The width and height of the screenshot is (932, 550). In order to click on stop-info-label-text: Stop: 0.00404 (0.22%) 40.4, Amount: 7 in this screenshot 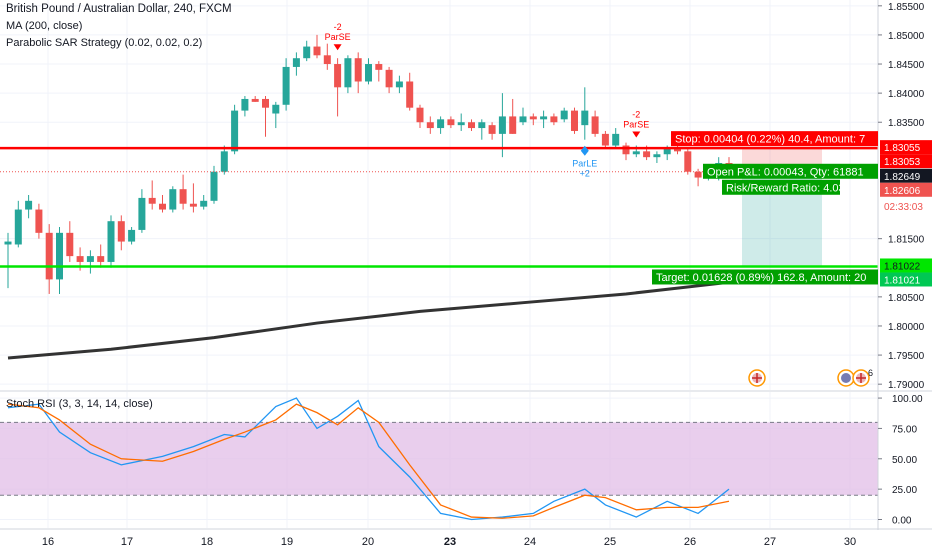, I will do `click(770, 140)`.